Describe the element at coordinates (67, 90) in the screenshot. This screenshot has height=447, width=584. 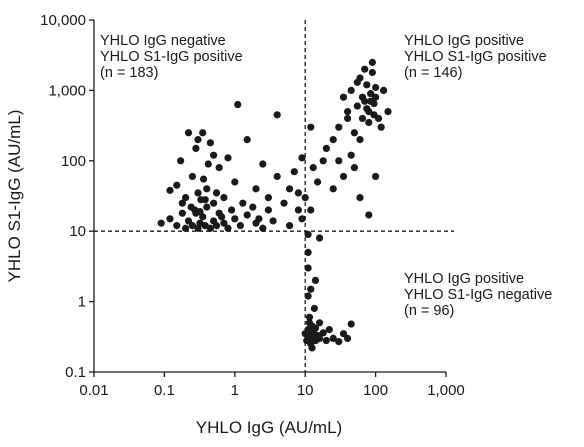
I see `y-tick-label: 1,000` at that location.